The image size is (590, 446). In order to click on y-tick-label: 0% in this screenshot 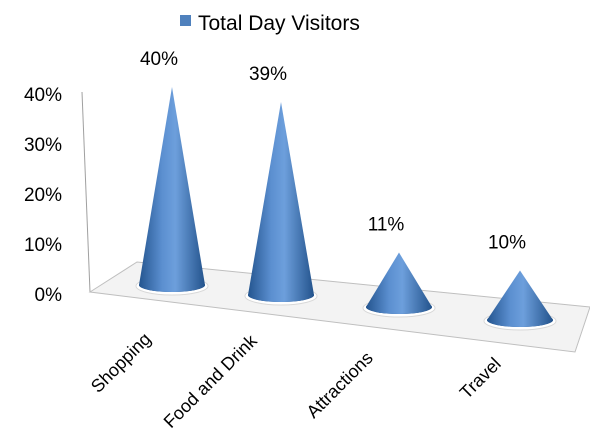, I will do `click(49, 295)`.